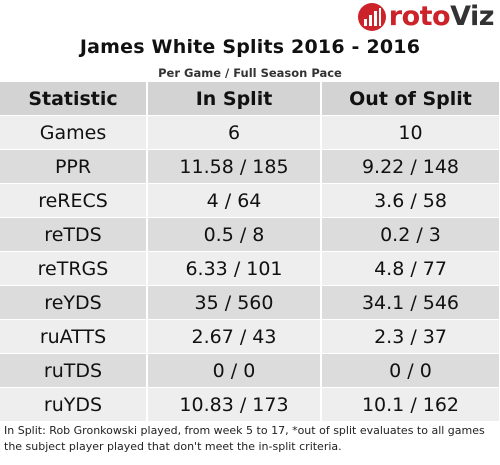  What do you see at coordinates (74, 200) in the screenshot?
I see `statistic-cell: reRECS` at bounding box center [74, 200].